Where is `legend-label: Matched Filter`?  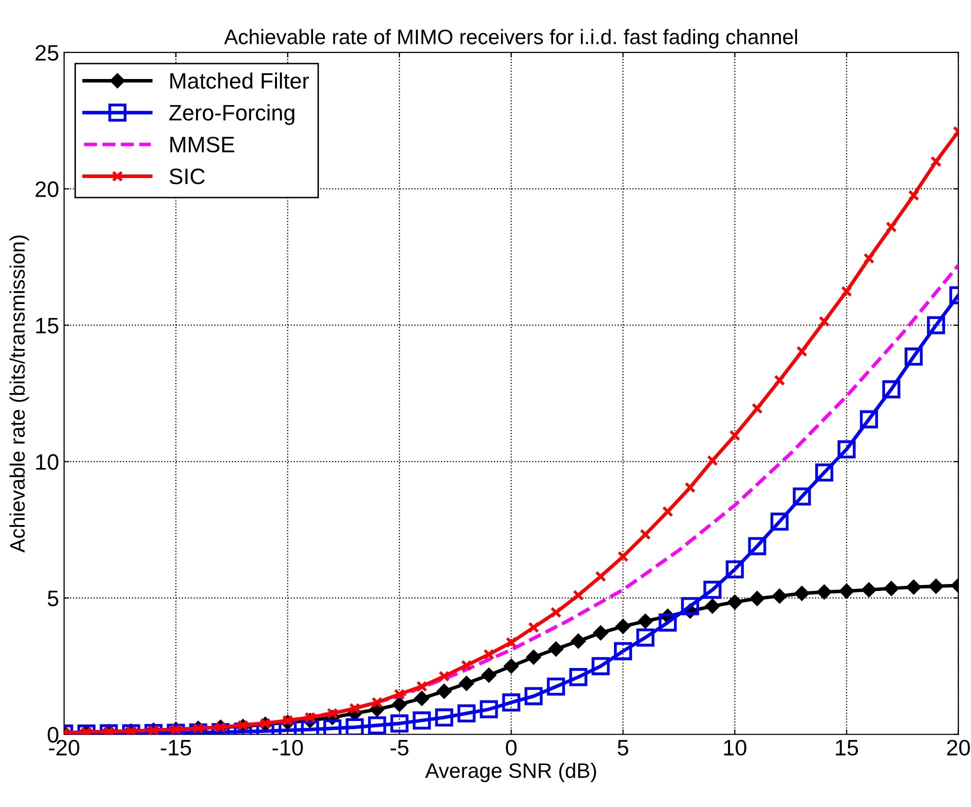 legend-label: Matched Filter is located at coordinates (239, 80).